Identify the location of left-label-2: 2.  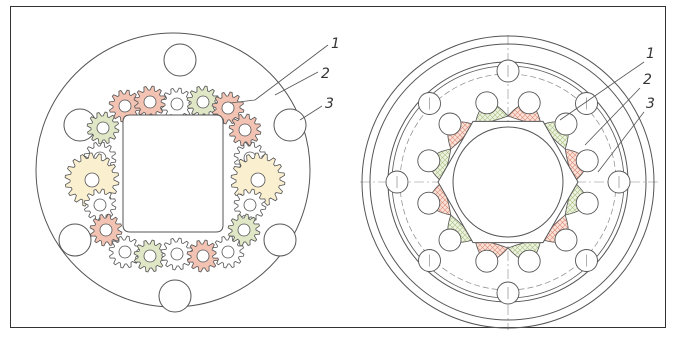
(325, 74).